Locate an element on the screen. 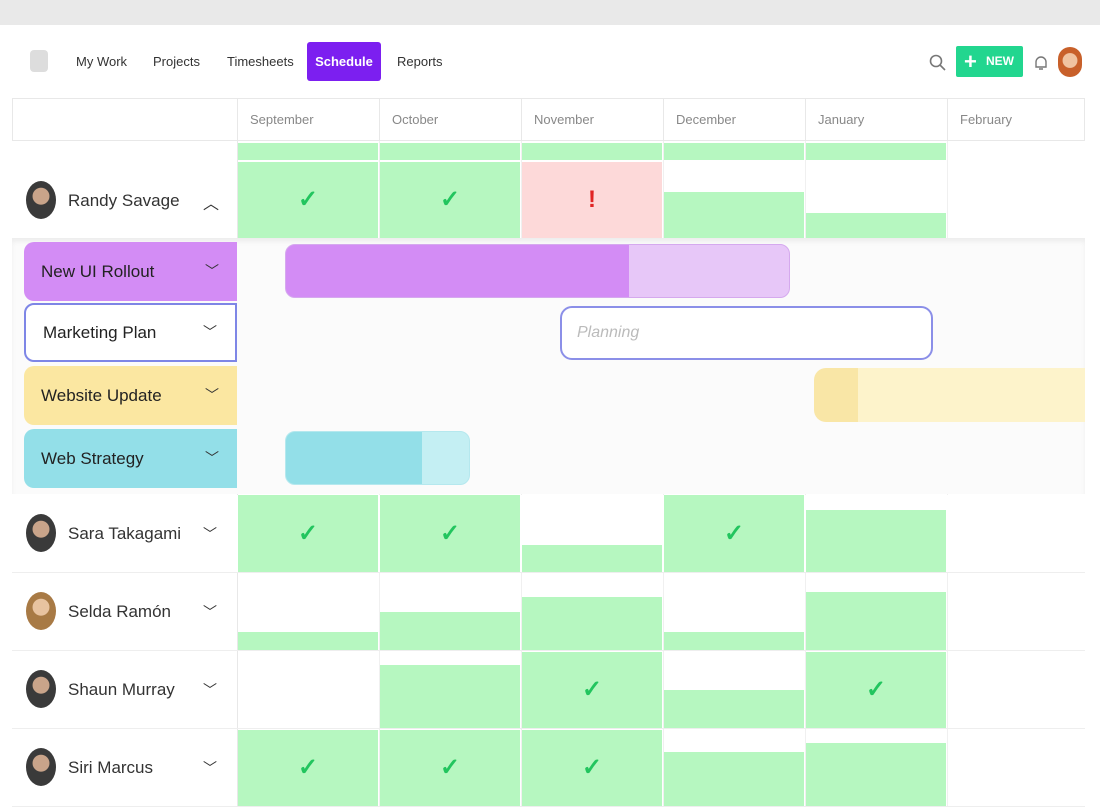  logo is located at coordinates (39, 61).